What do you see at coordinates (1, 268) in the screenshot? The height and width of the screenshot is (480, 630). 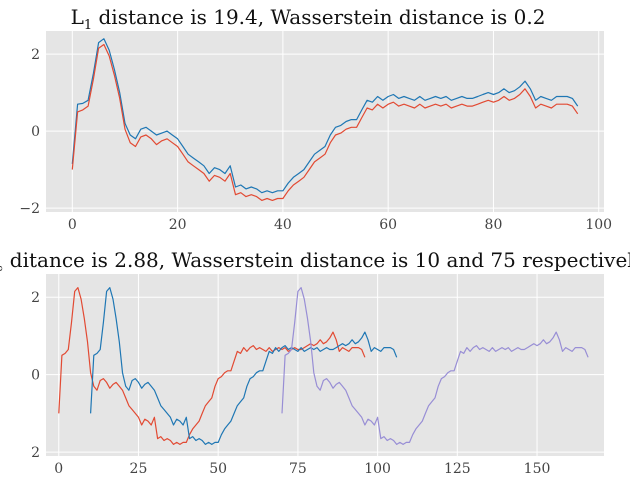 I see `chart-2-title-subscript: ∞` at bounding box center [1, 268].